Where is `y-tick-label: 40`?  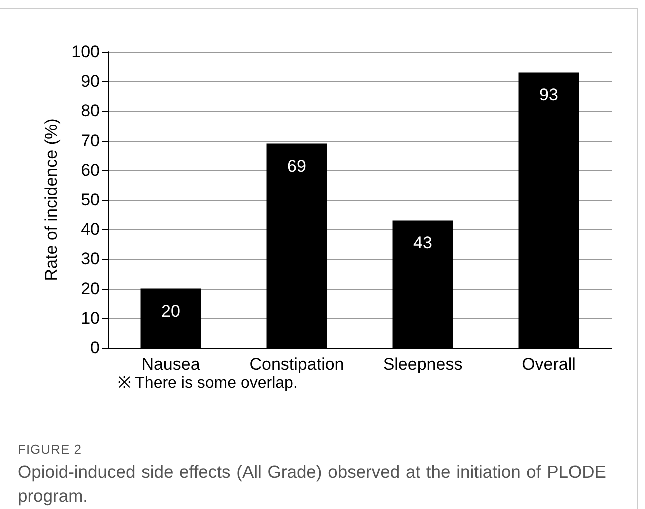
y-tick-label: 40 is located at coordinates (90, 230).